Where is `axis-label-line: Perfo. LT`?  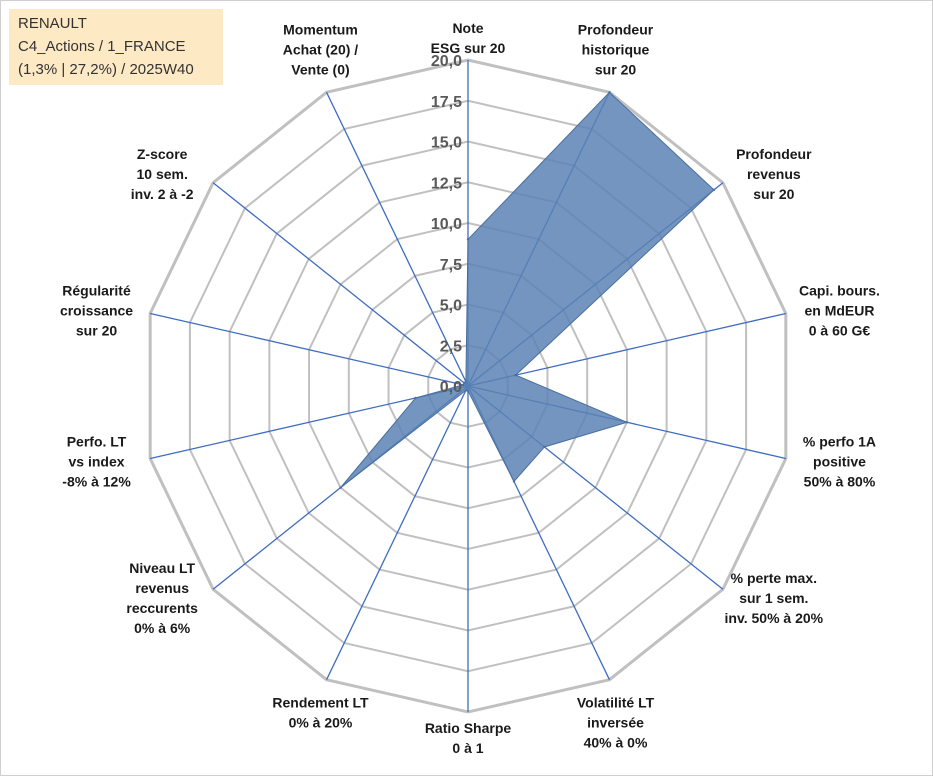
axis-label-line: Perfo. LT is located at coordinates (97, 442).